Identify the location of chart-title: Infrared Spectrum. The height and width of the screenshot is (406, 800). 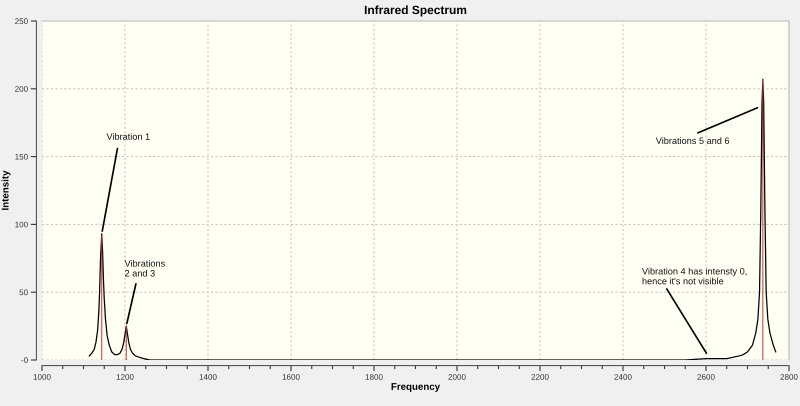
(415, 11).